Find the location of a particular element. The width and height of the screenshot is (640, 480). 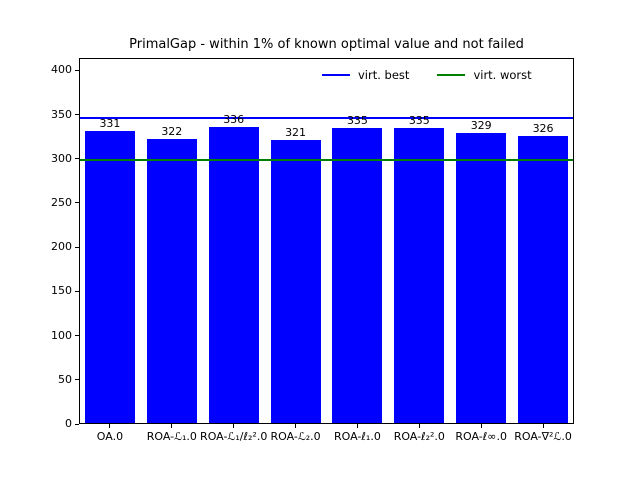

y-tick-label: 200 is located at coordinates (61, 247).